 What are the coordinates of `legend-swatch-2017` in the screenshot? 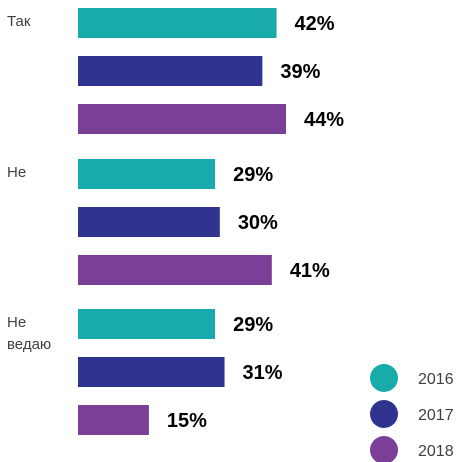 It's located at (384, 414).